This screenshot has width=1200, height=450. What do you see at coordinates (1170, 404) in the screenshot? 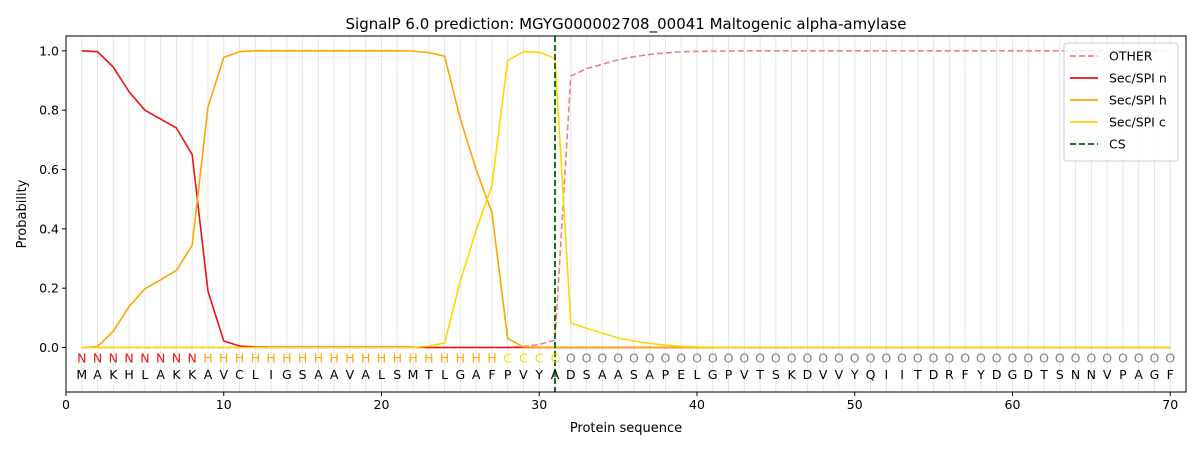
I see `x-tick-label: 70` at bounding box center [1170, 404].